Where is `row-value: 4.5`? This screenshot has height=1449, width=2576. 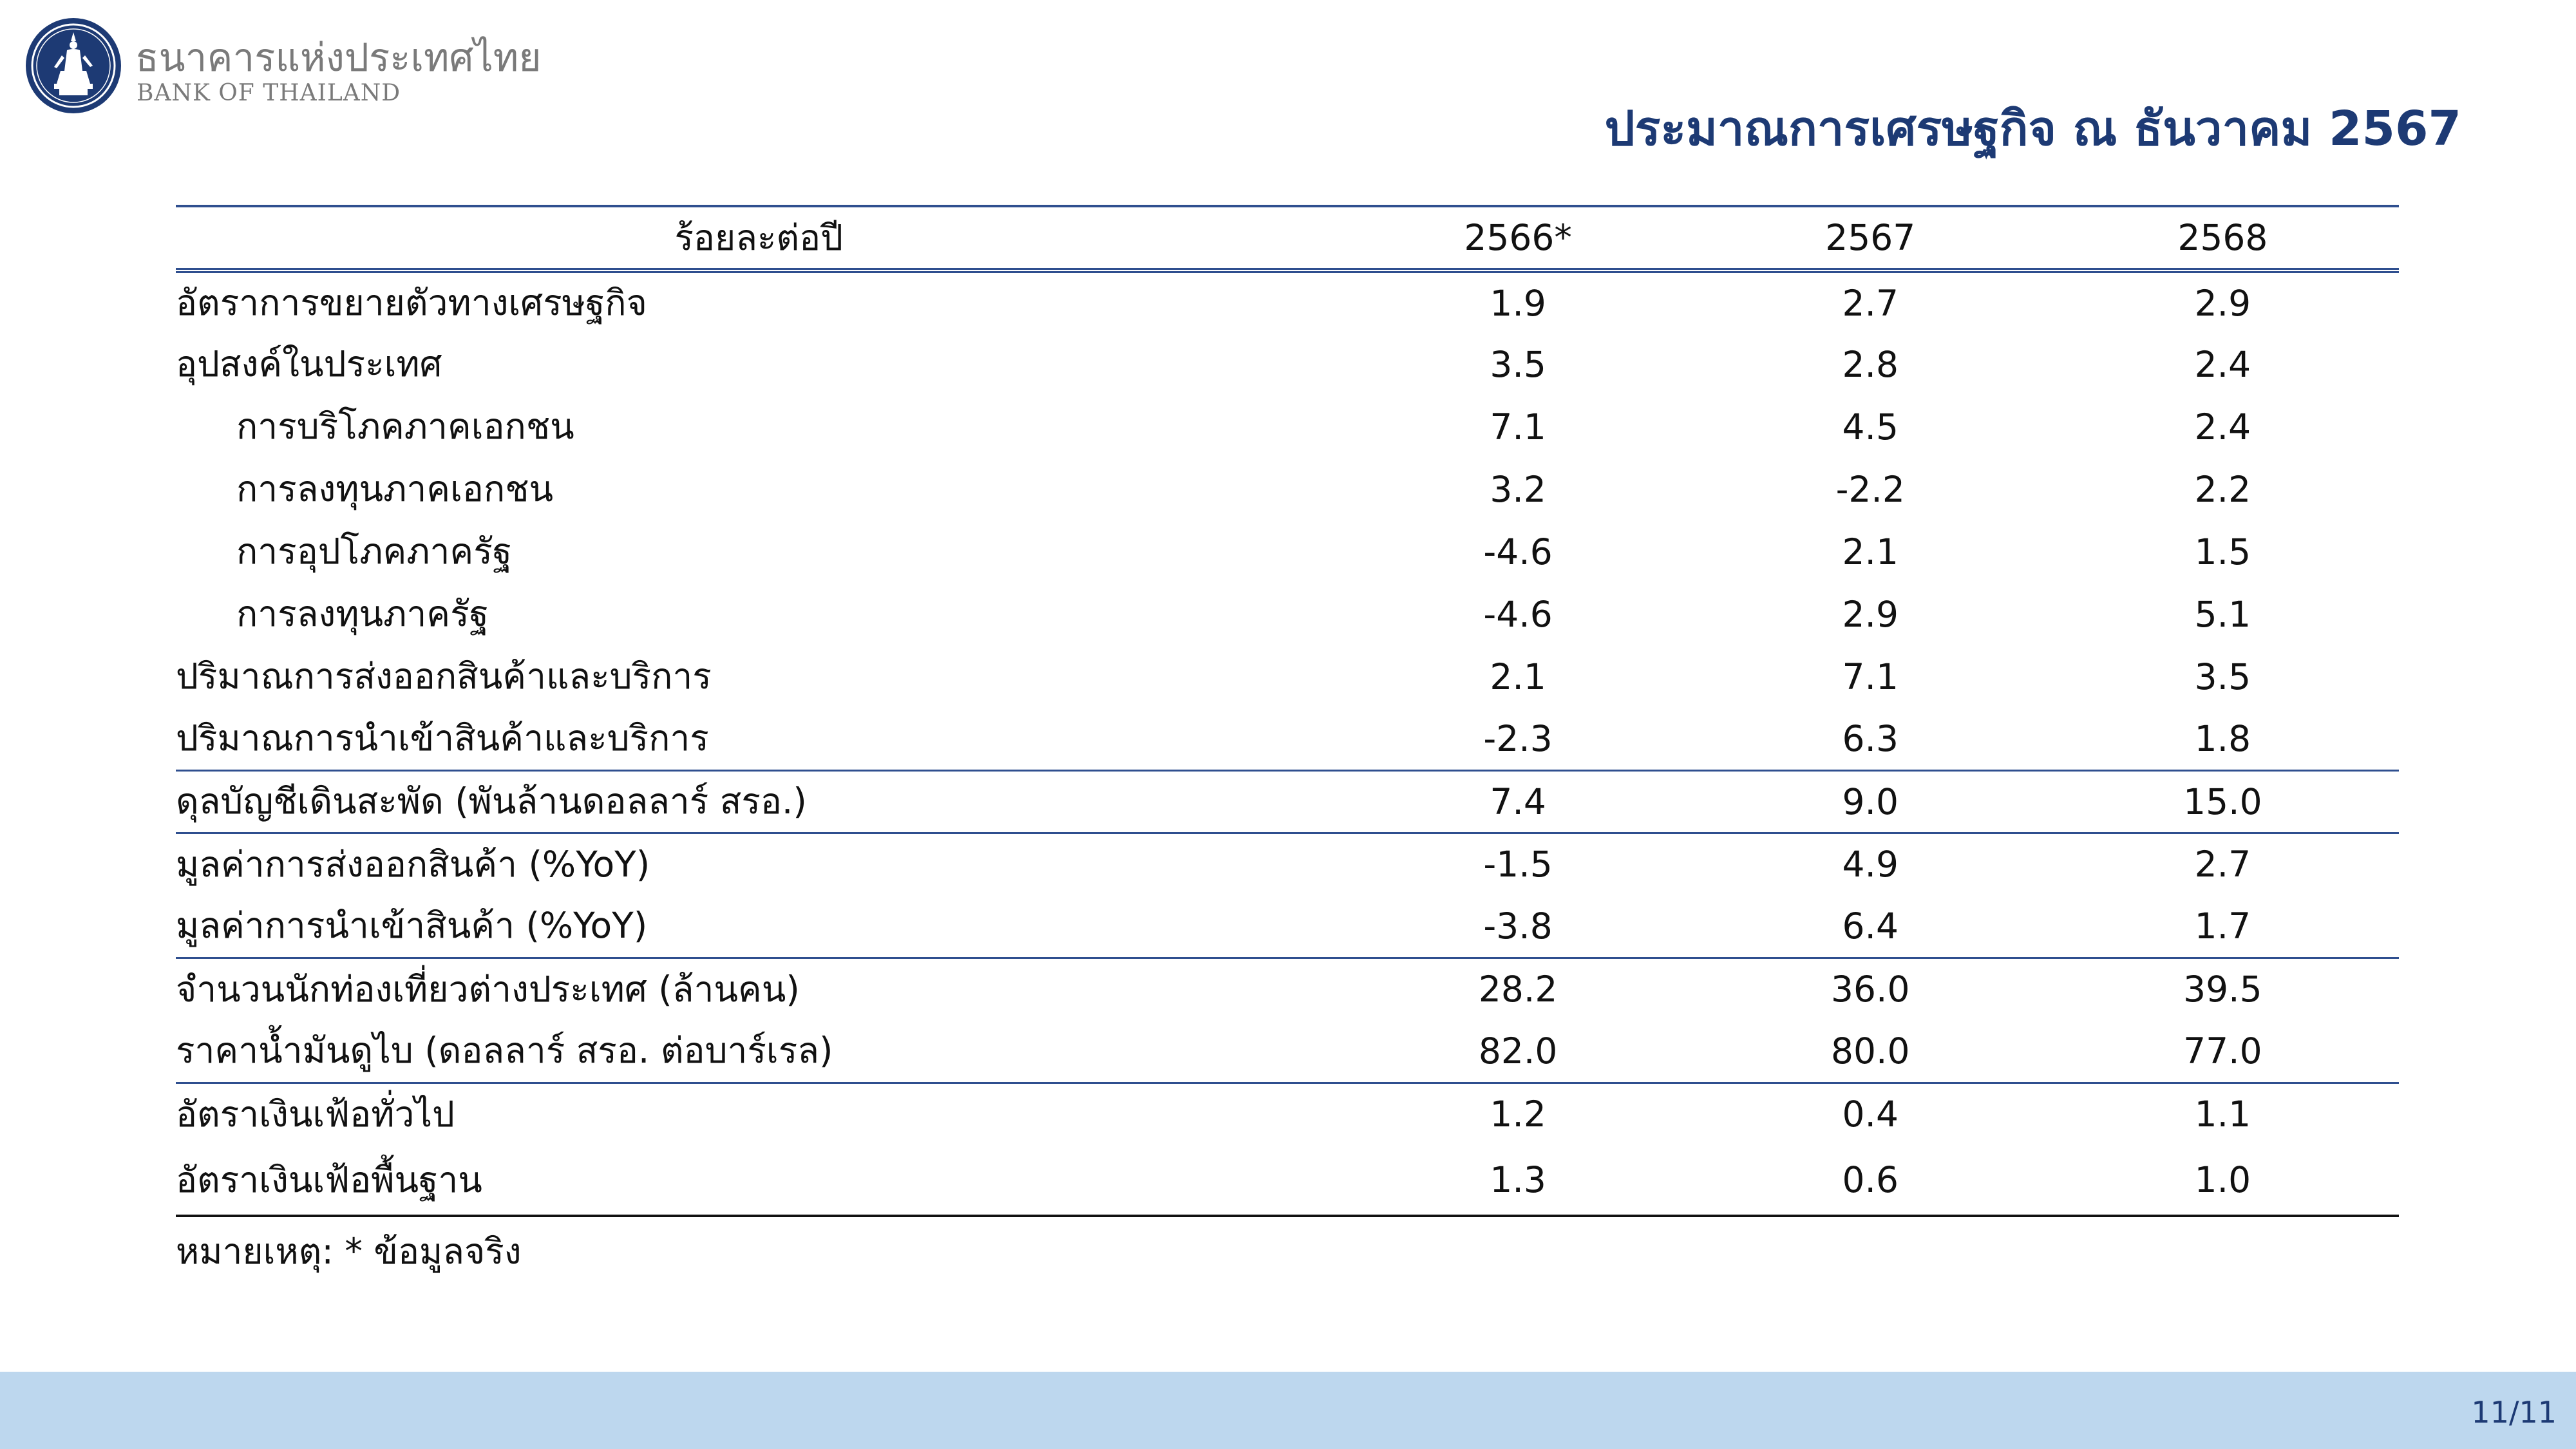 row-value: 4.5 is located at coordinates (1870, 427).